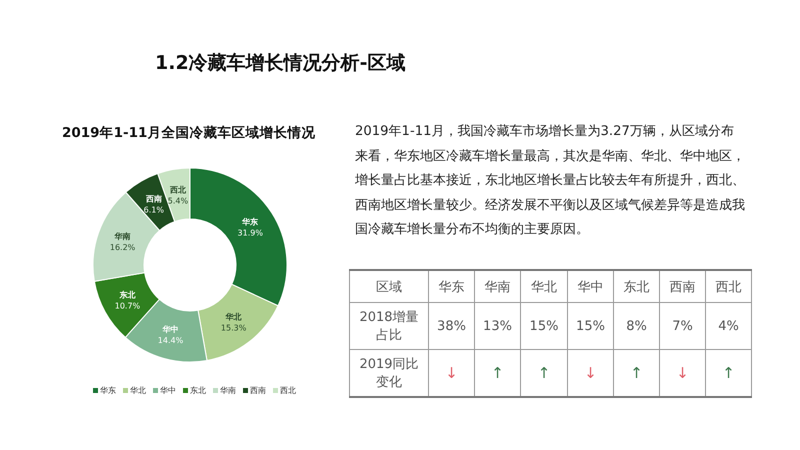 The width and height of the screenshot is (800, 450). What do you see at coordinates (177, 190) in the screenshot?
I see `slice-label: 西北` at bounding box center [177, 190].